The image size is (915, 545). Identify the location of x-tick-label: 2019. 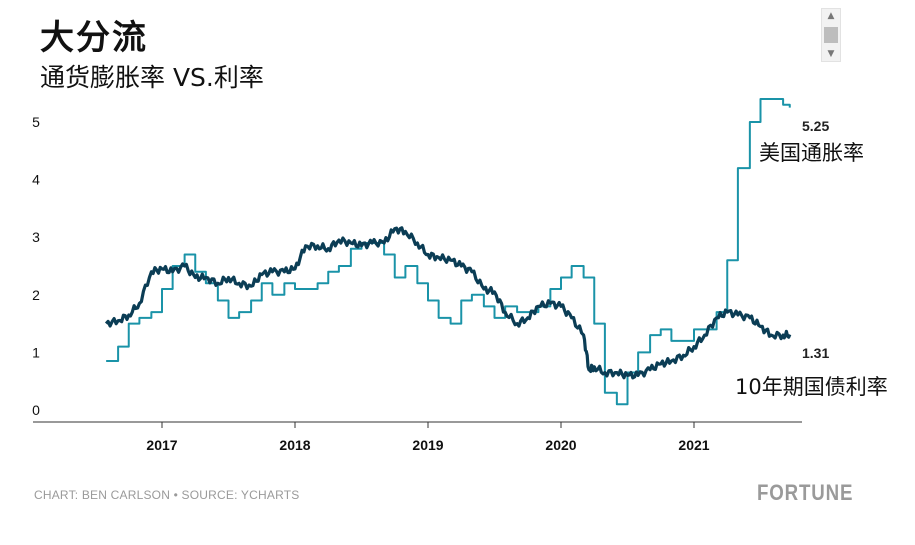
(427, 445).